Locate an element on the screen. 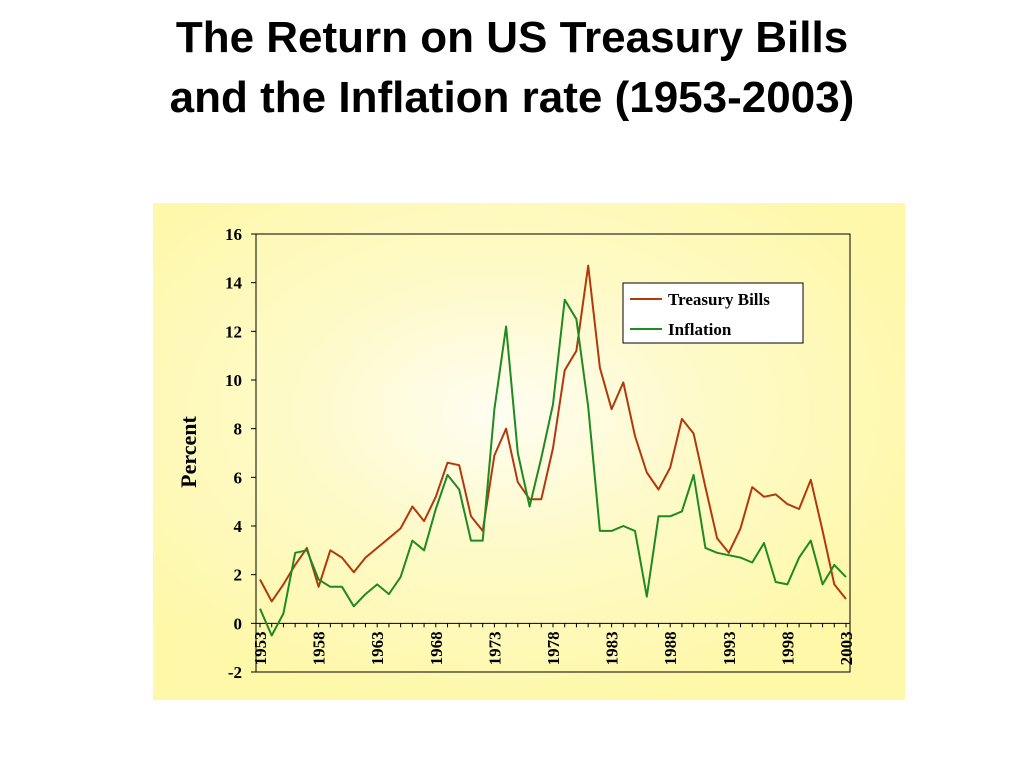 This screenshot has width=1024, height=768. x-tick-label: 1988 is located at coordinates (670, 648).